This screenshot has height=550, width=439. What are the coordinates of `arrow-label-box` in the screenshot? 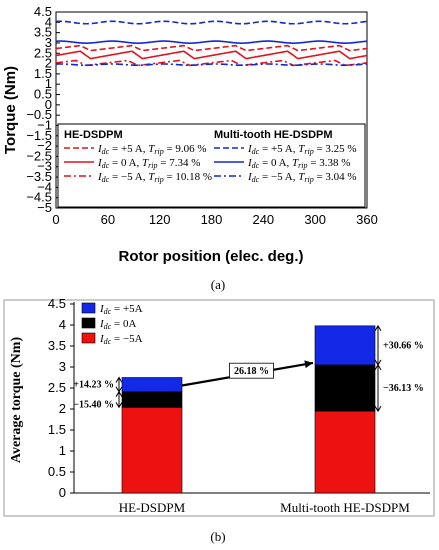 It's located at (251, 370).